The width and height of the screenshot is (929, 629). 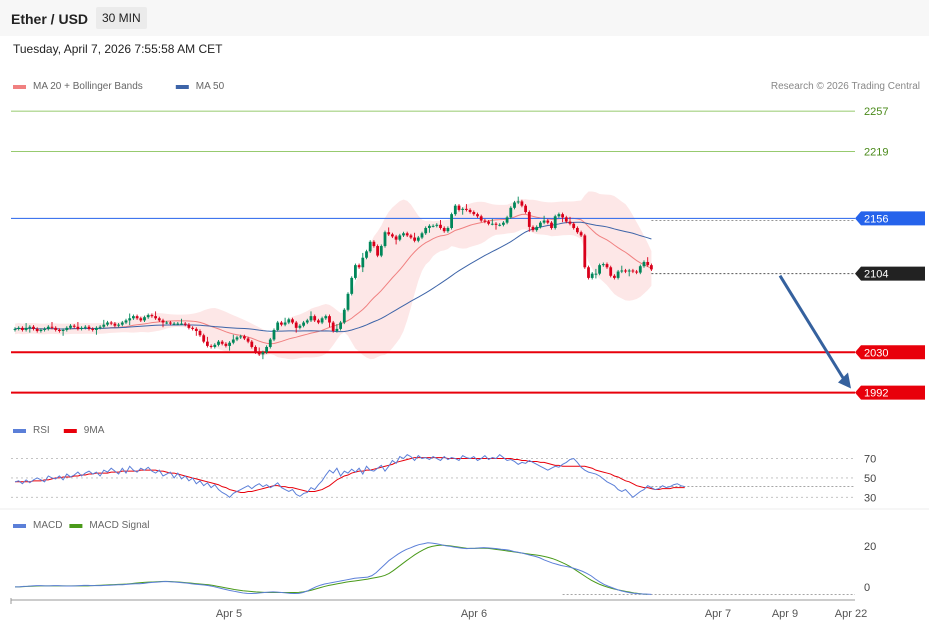 What do you see at coordinates (870, 547) in the screenshot?
I see `macd-tick-20: 20` at bounding box center [870, 547].